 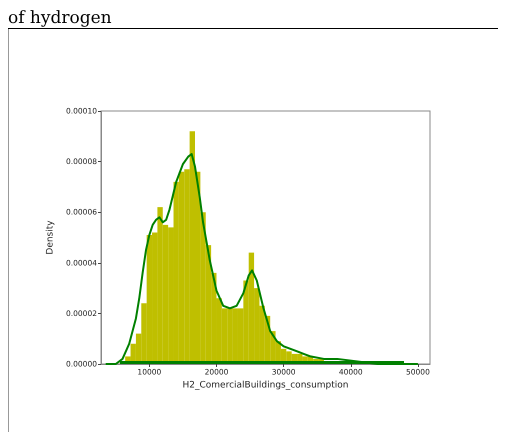 What do you see at coordinates (265, 385) in the screenshot?
I see `x-axis-title: H2_ComercialBuildings_consumption` at bounding box center [265, 385].